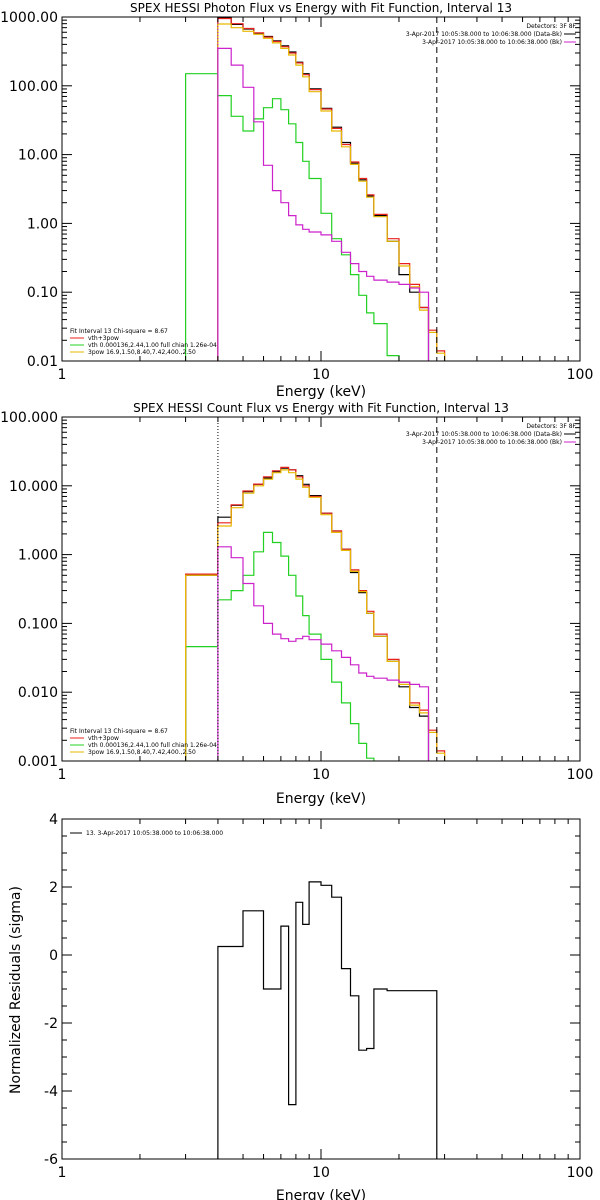  What do you see at coordinates (29, 18) in the screenshot?
I see `y-tick-label: 1000.00` at bounding box center [29, 18].